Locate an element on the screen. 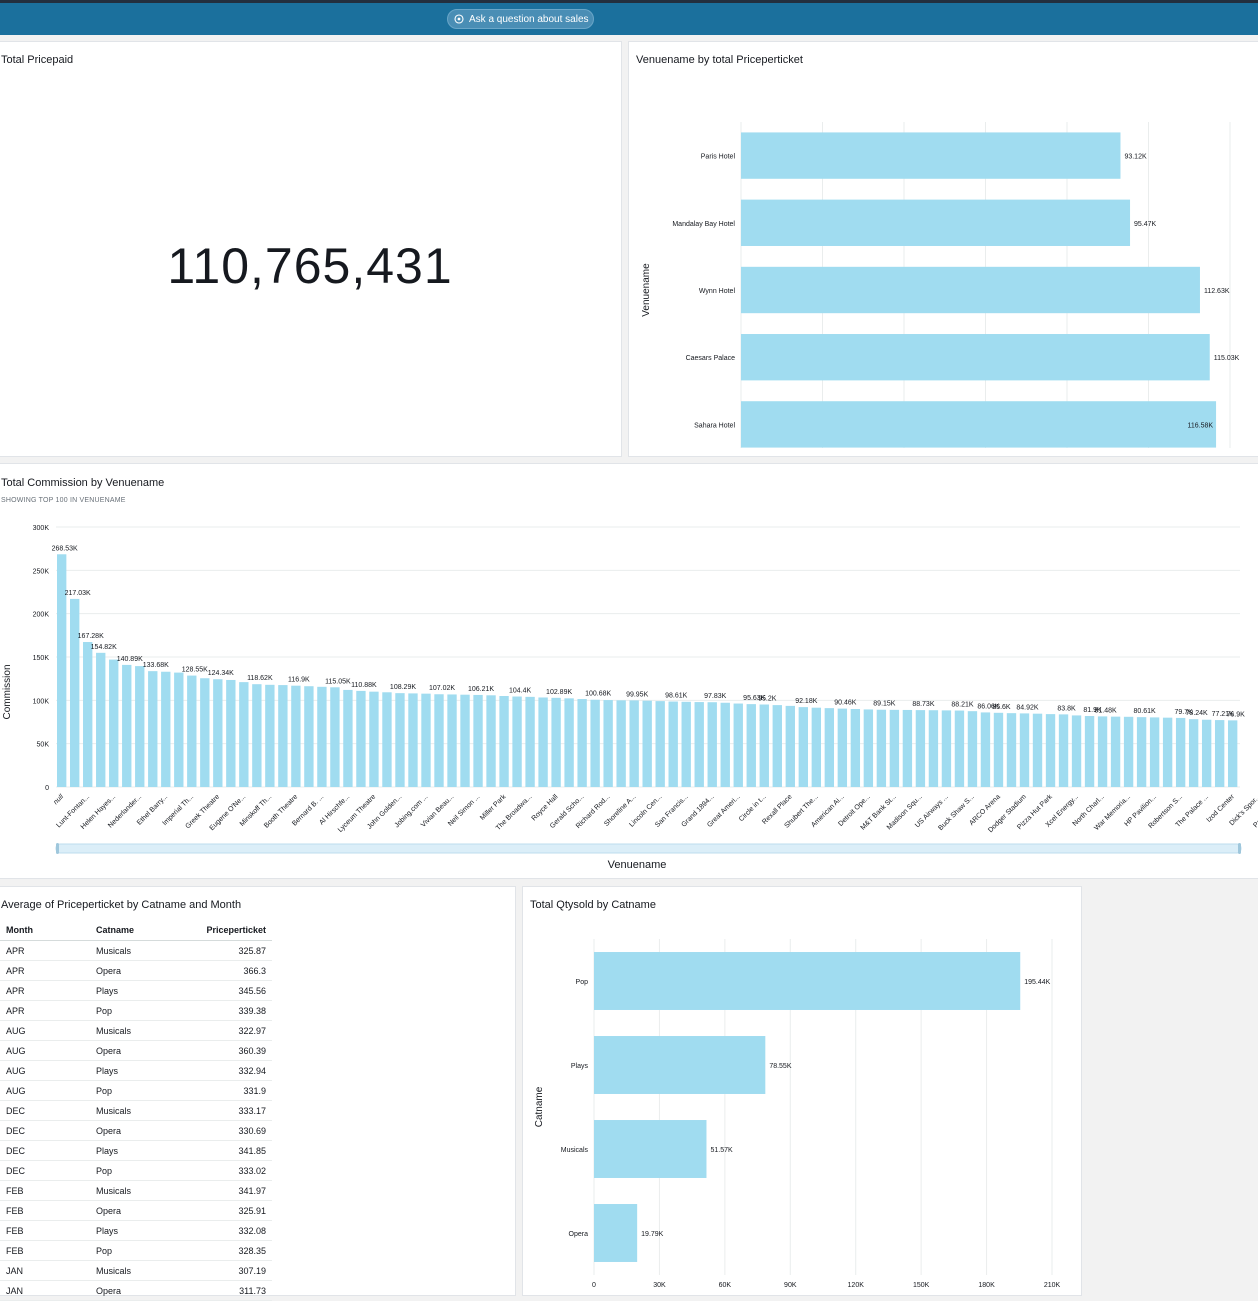  data-label: 86.06K is located at coordinates (988, 706).